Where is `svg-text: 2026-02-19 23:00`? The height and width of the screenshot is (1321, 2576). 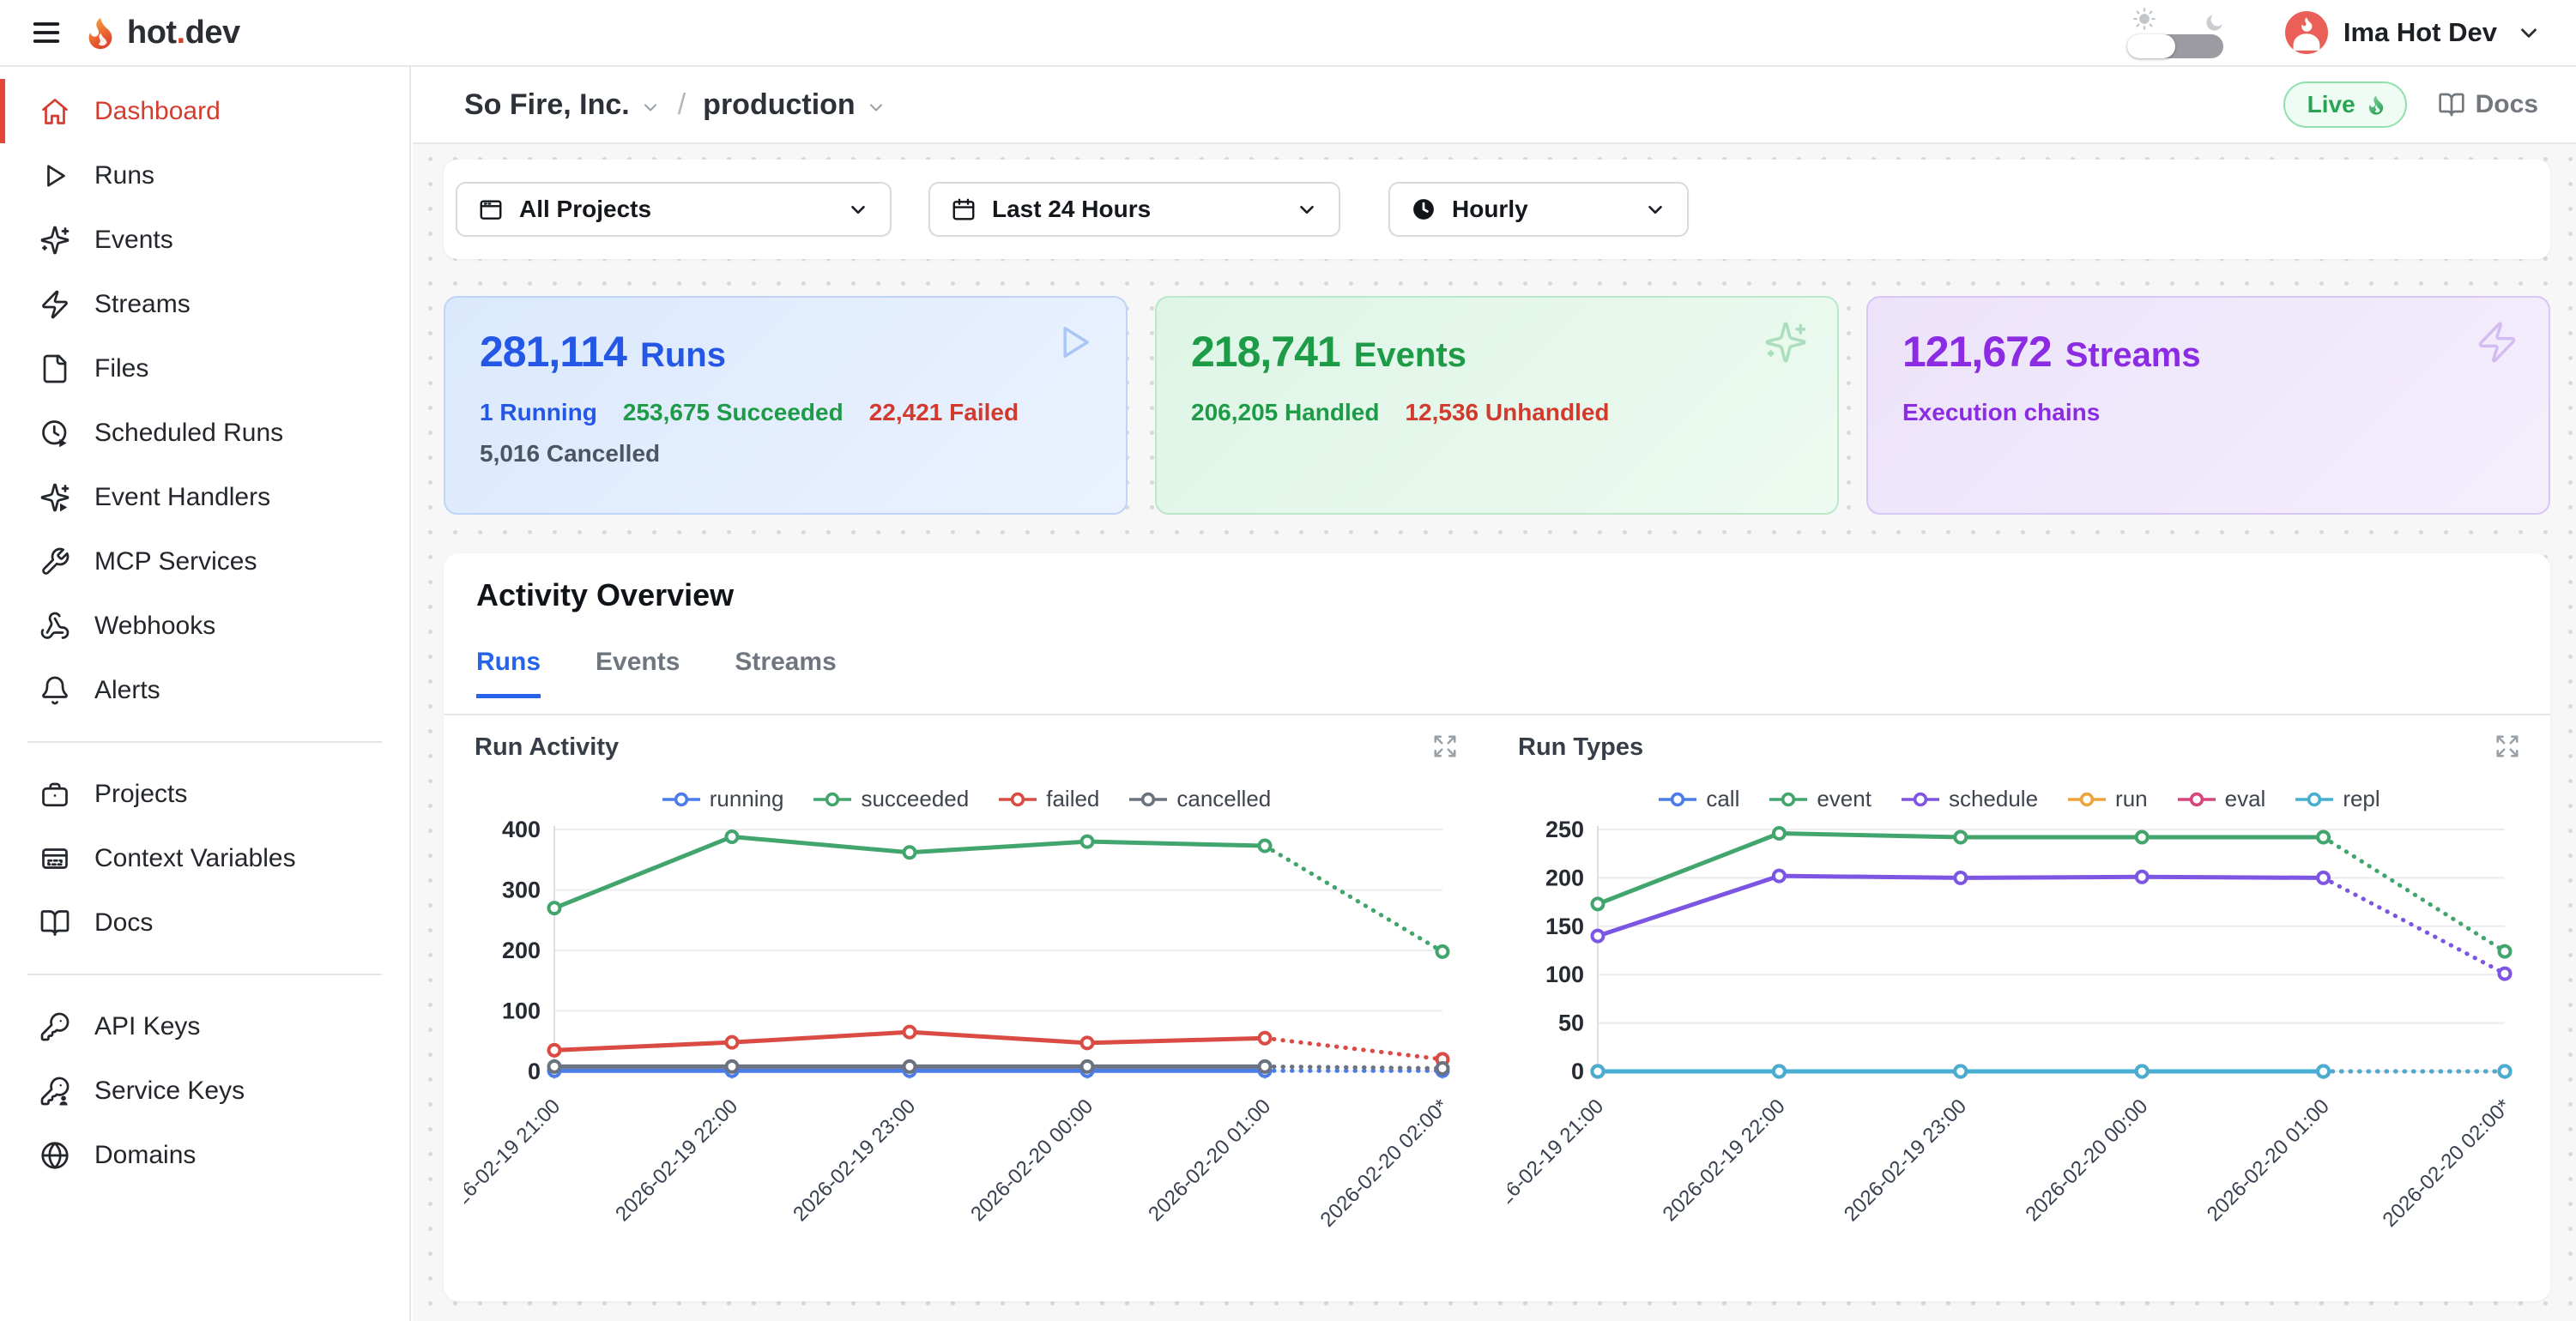
svg-text: 2026-02-19 23:00 is located at coordinates (1905, 1160).